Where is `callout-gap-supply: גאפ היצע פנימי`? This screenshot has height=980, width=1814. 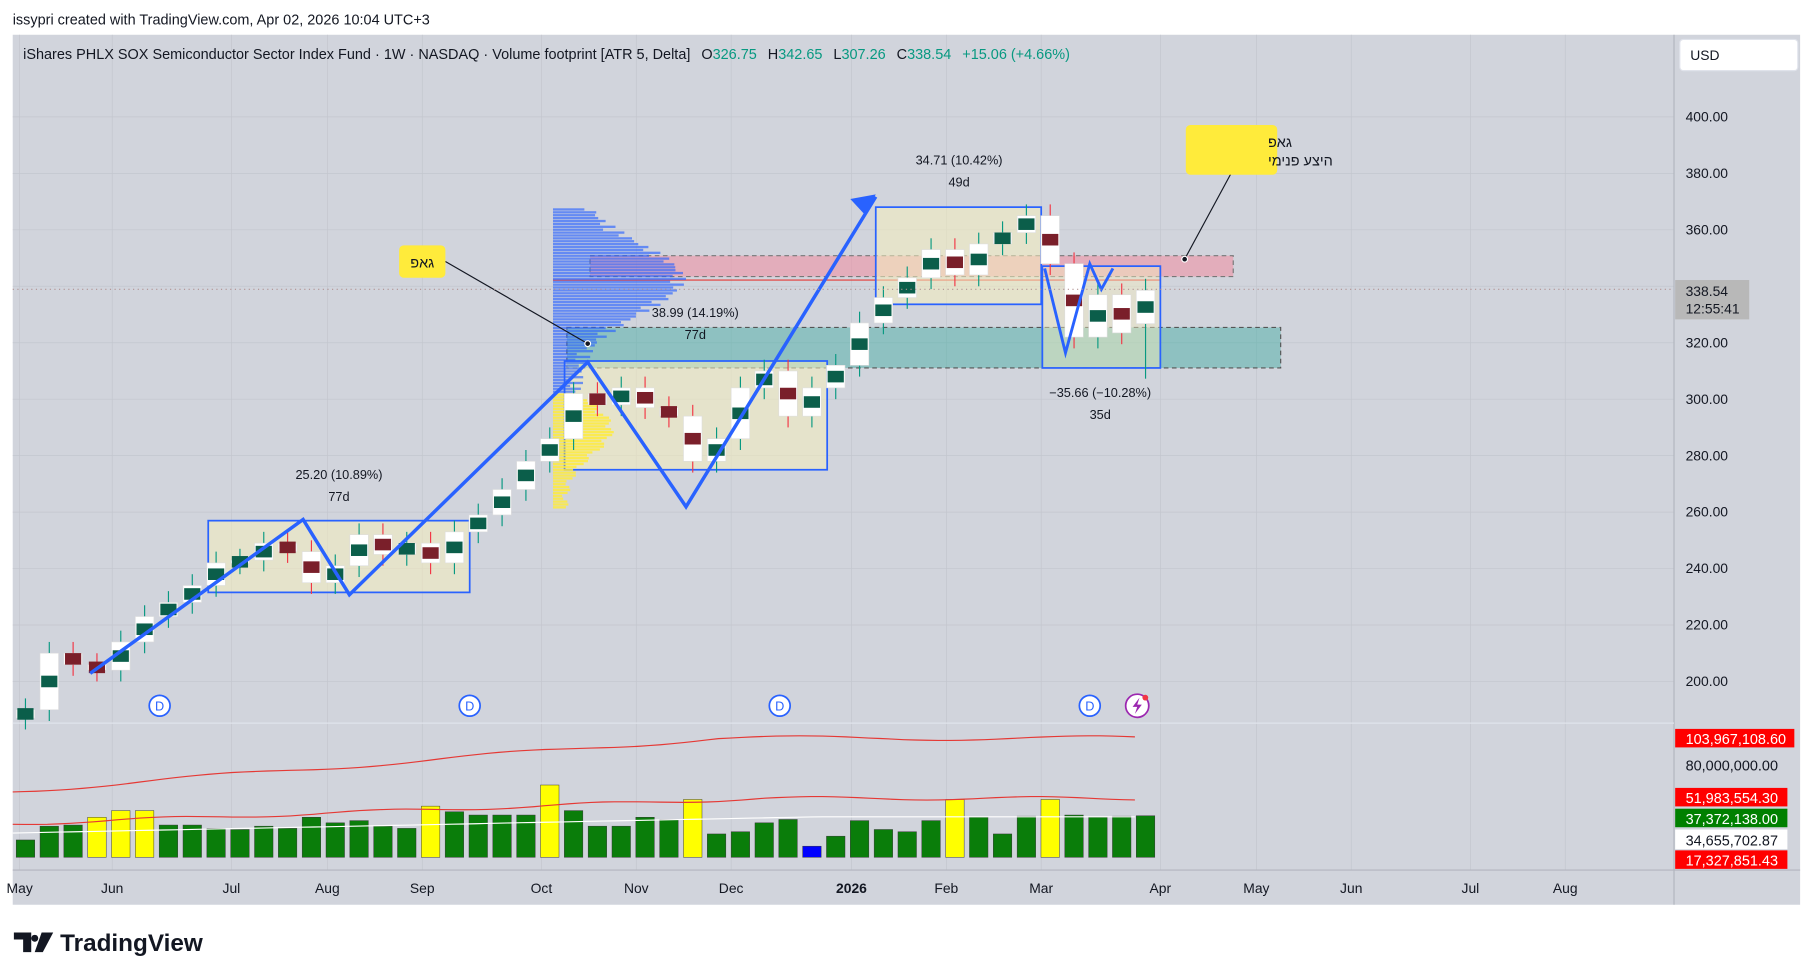 callout-gap-supply: גאפ היצע פנימי is located at coordinates (1259, 150).